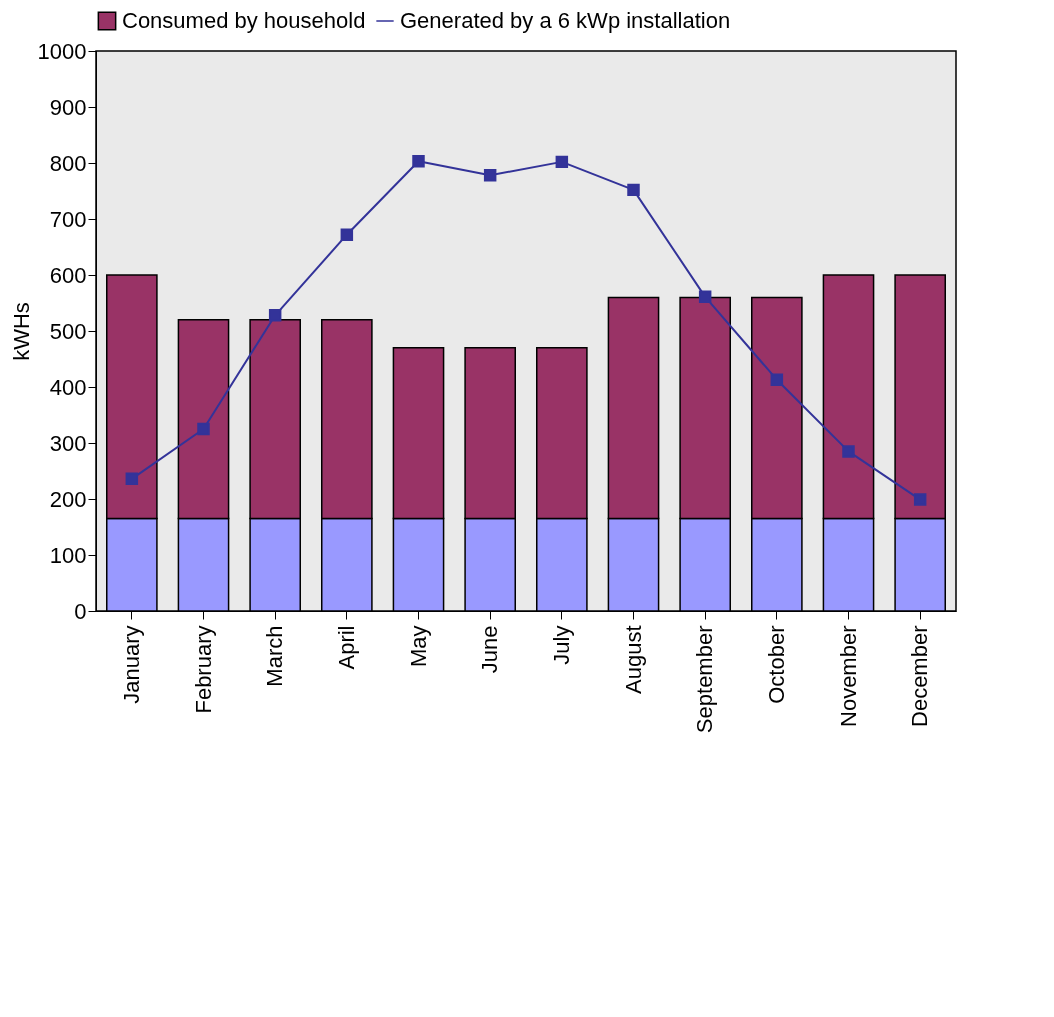  What do you see at coordinates (561, 645) in the screenshot?
I see `x-tick-label: July` at bounding box center [561, 645].